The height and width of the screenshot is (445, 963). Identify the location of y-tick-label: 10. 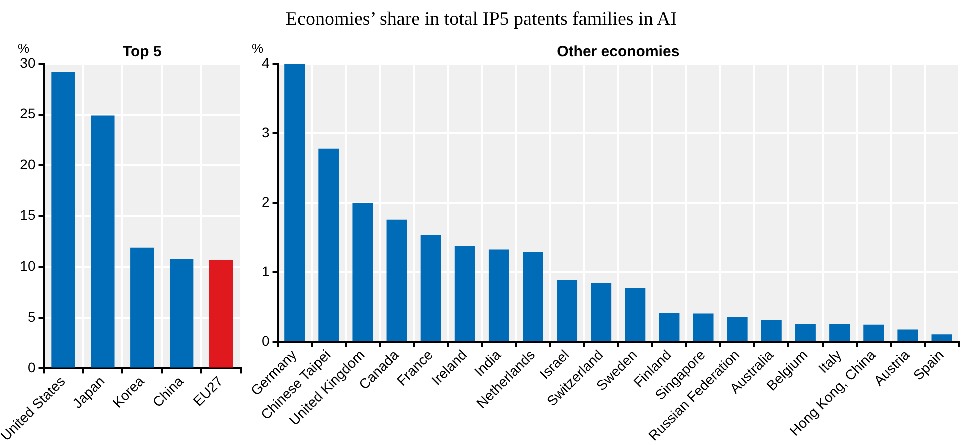
(28, 266).